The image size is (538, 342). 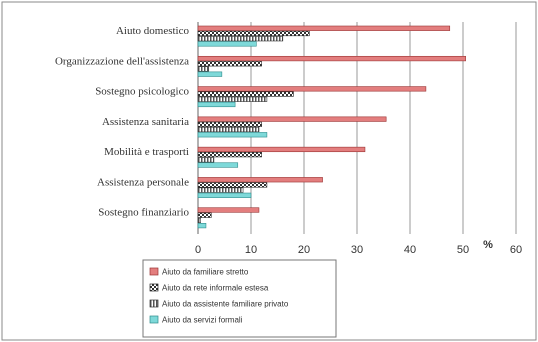 I want to click on x-tick-labels: 0 10 20 30 40 50 60, so click(x=358, y=250).